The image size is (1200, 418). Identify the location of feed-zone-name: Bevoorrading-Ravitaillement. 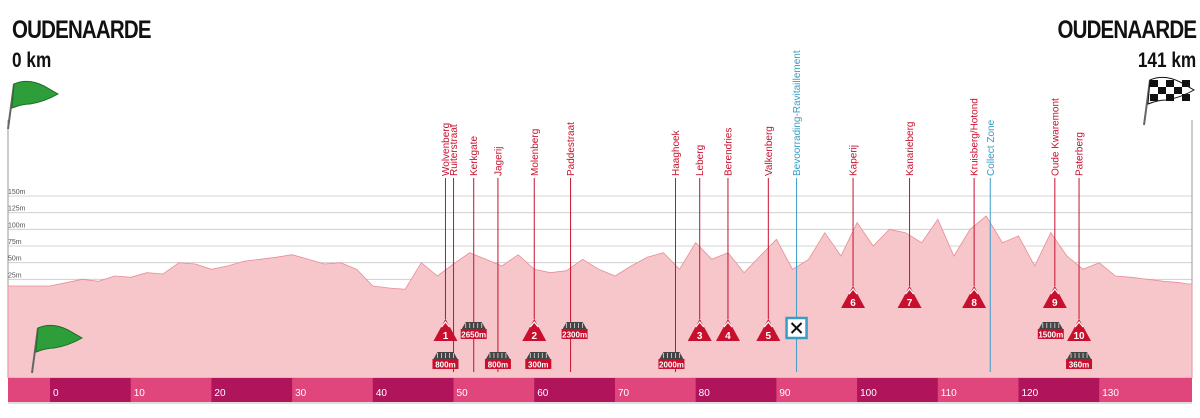
(797, 113).